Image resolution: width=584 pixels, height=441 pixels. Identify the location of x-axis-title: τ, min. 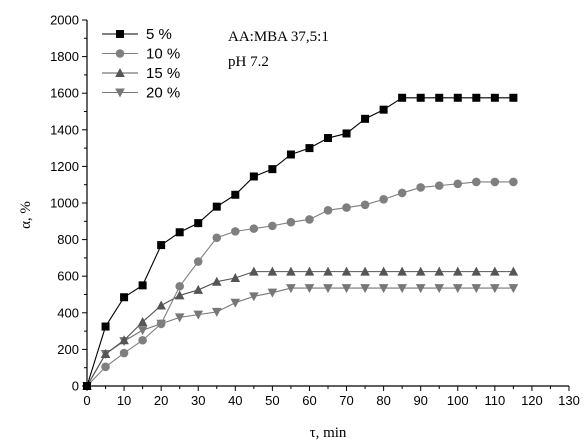
(328, 433).